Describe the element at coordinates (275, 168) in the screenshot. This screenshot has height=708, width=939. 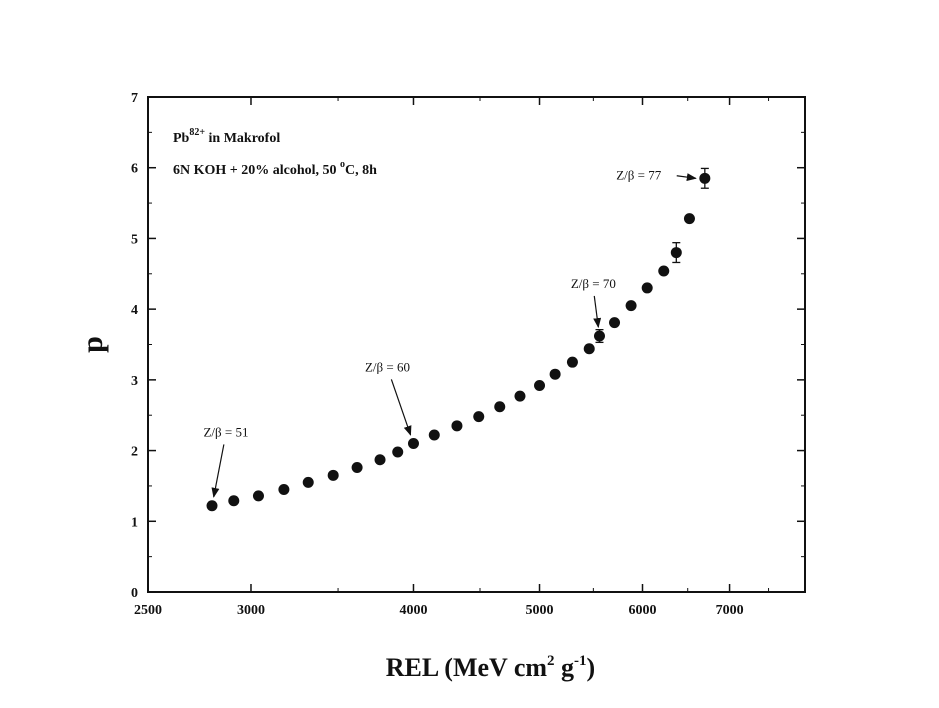
I see `chart-info-line-2: 6N KOH + 20% alcohol, 50 oC, 8h` at that location.